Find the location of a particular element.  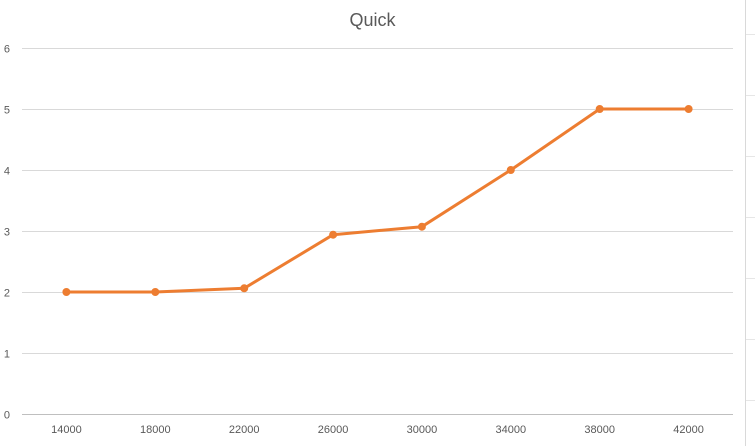

y-tick-label: 5 is located at coordinates (7, 111).